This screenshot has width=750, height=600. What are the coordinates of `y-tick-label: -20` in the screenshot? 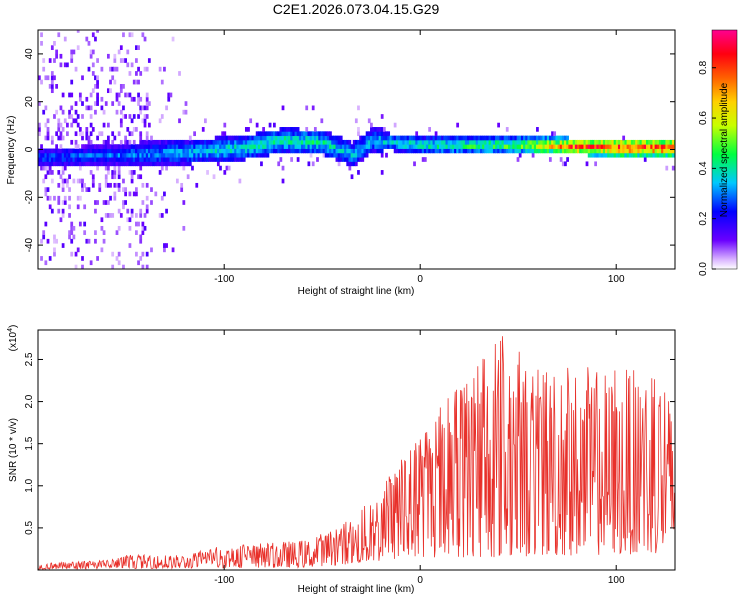 It's located at (29, 197).